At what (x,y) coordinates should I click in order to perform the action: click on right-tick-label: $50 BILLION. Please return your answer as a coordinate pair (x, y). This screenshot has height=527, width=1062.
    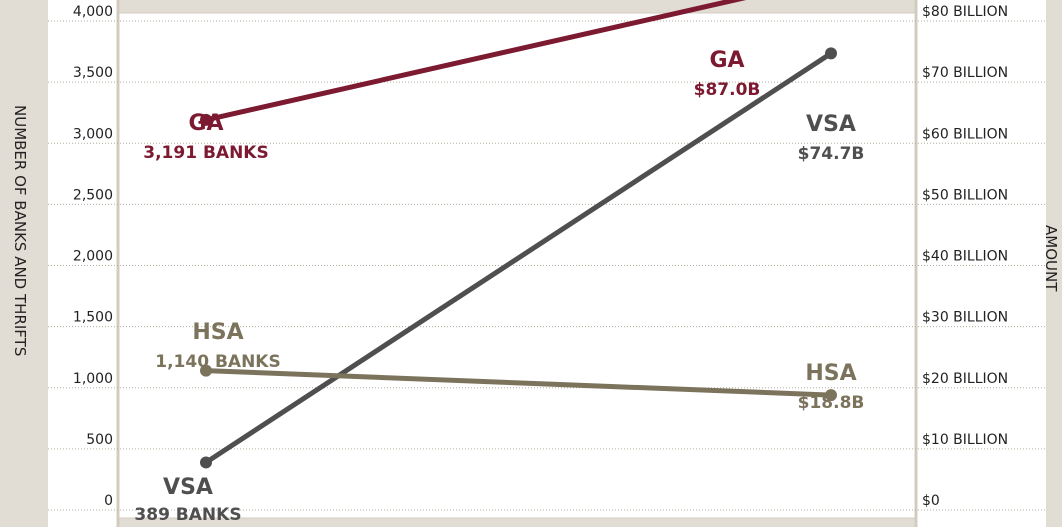
    Looking at the image, I should click on (965, 195).